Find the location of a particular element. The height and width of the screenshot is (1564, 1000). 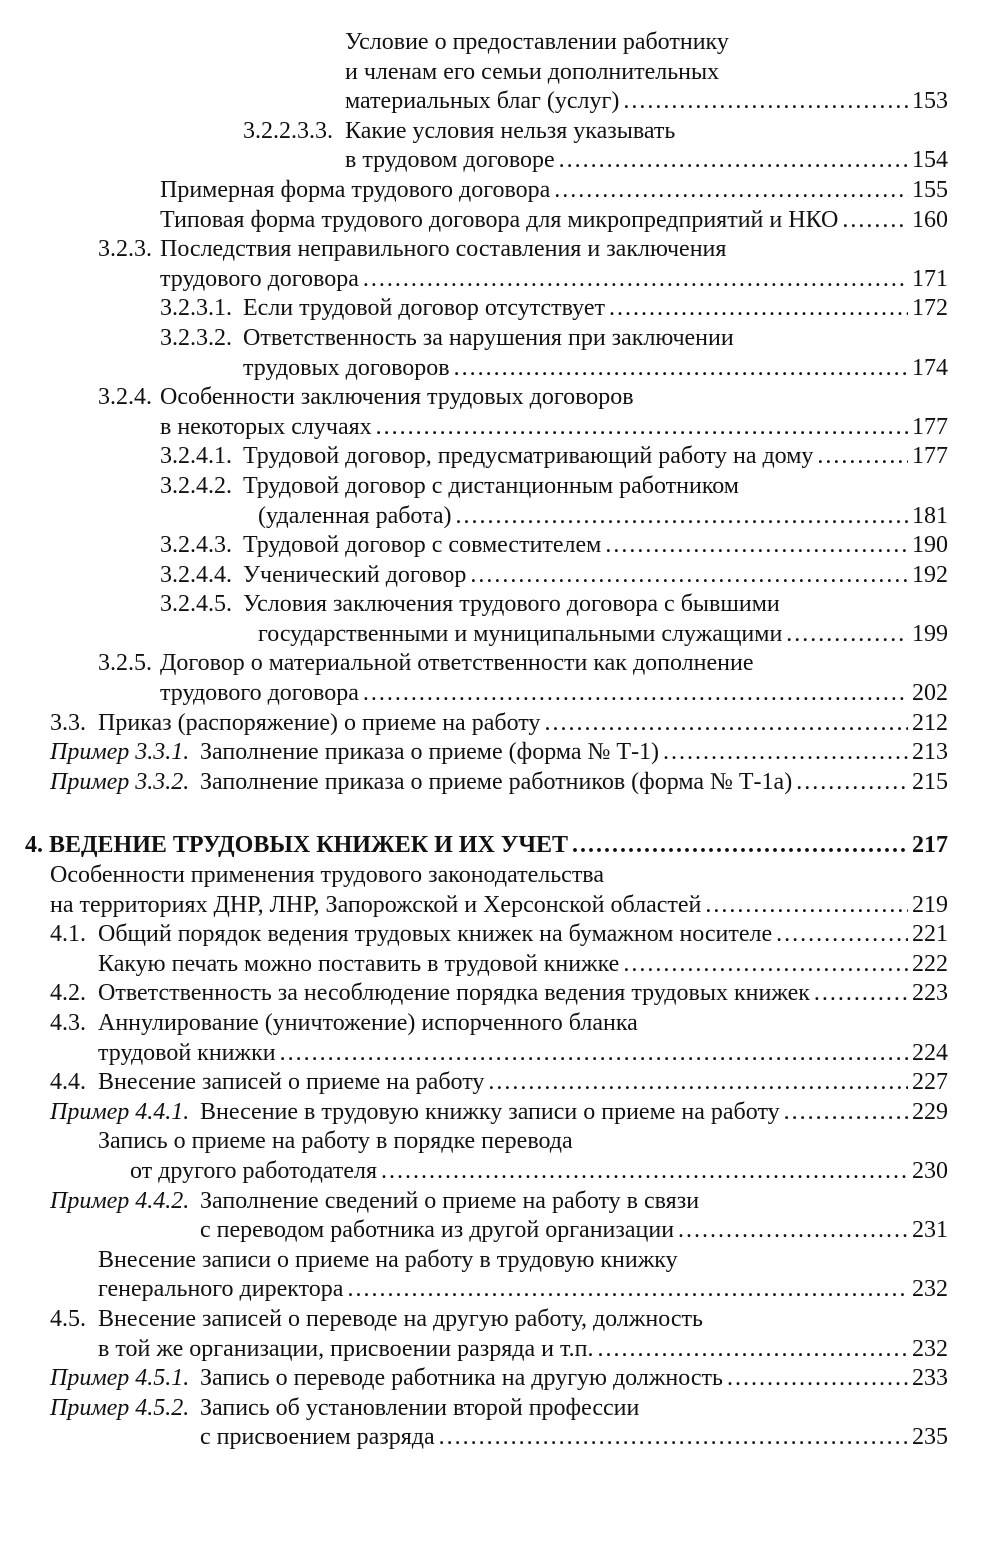

page-number: 230 is located at coordinates (930, 1170).